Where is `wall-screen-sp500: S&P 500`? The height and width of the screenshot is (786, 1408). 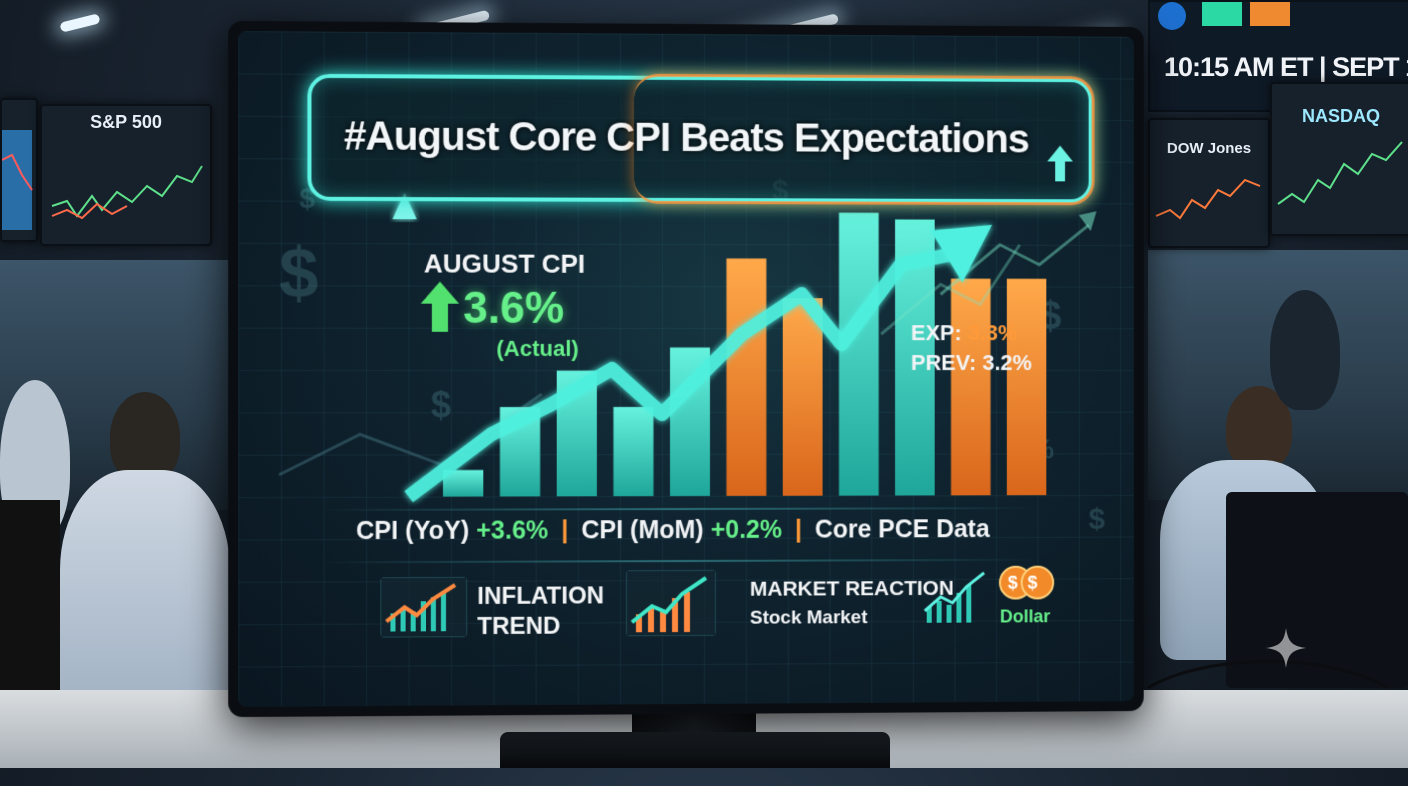
wall-screen-sp500: S&P 500 is located at coordinates (126, 175).